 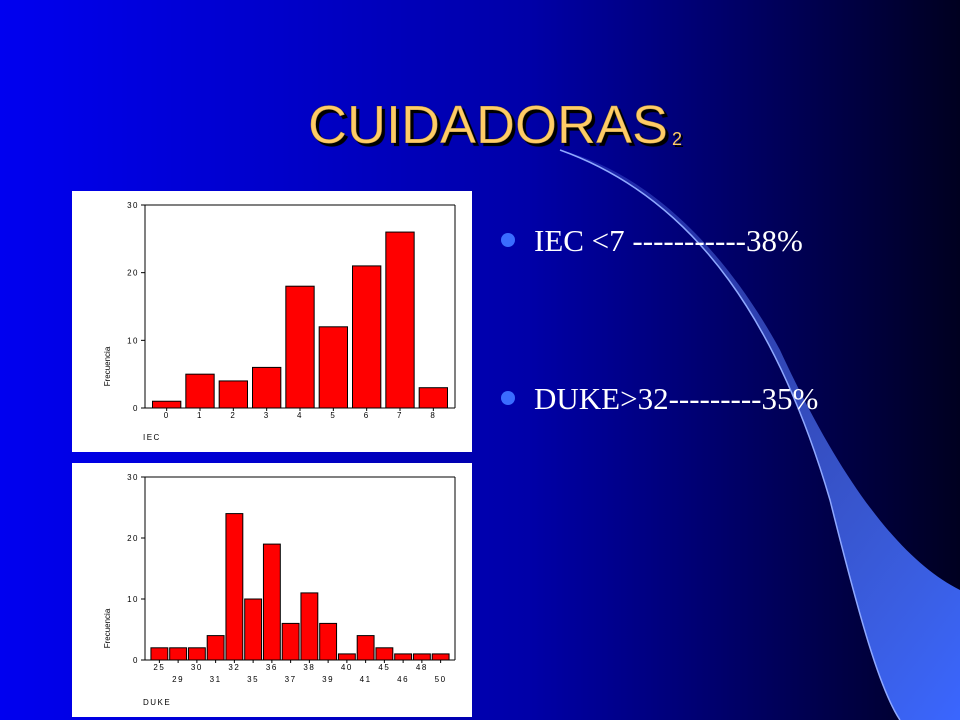 What do you see at coordinates (253, 679) in the screenshot?
I see `x-tick-label: 35` at bounding box center [253, 679].